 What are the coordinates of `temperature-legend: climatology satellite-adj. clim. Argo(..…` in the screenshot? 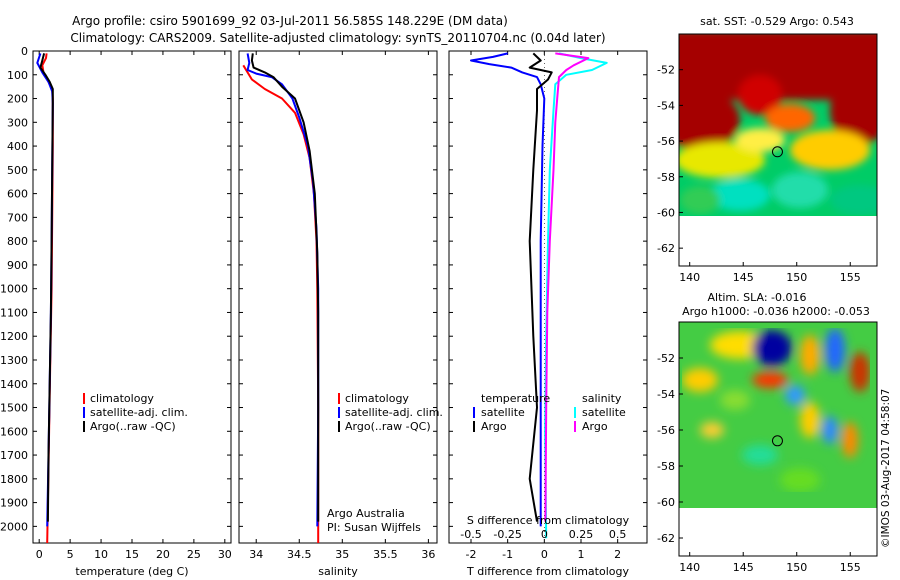 It's located at (135, 412).